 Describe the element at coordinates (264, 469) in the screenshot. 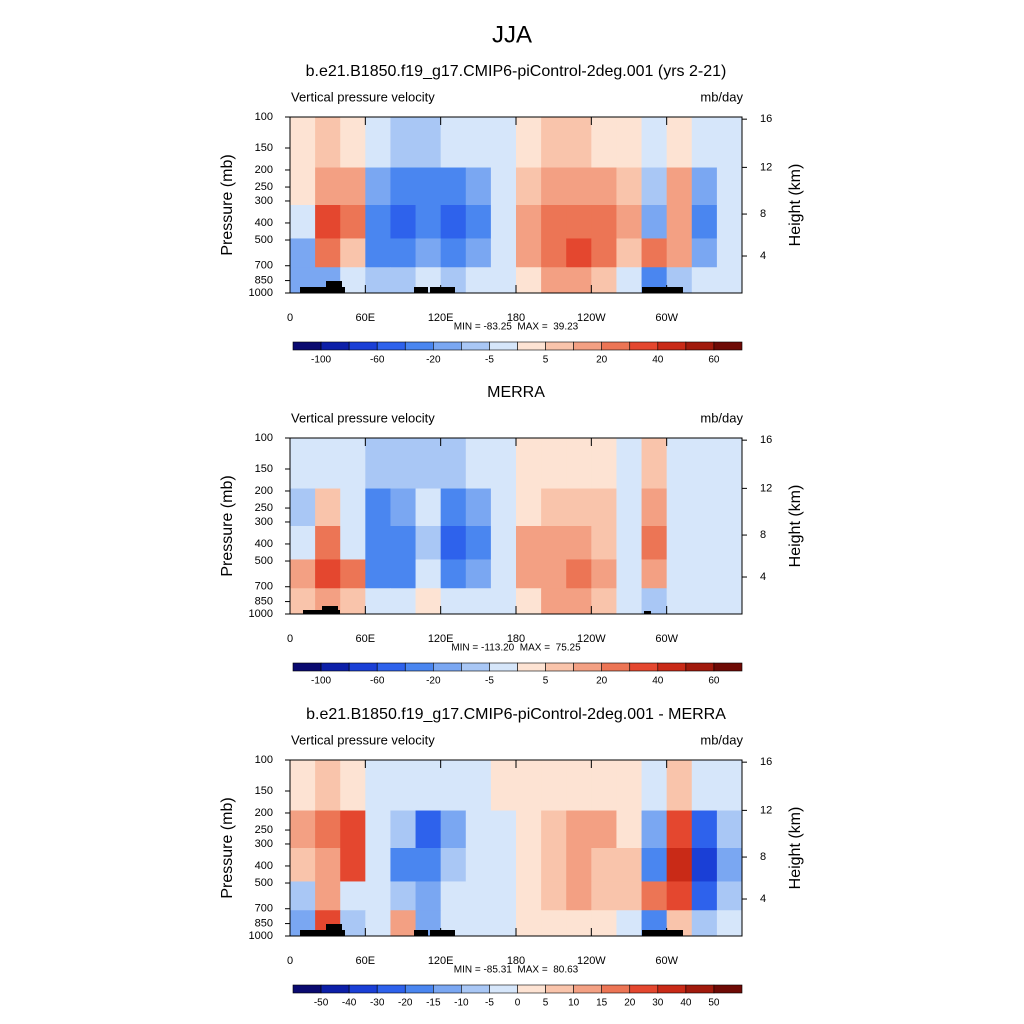

I see `y-tick-label: 150` at that location.